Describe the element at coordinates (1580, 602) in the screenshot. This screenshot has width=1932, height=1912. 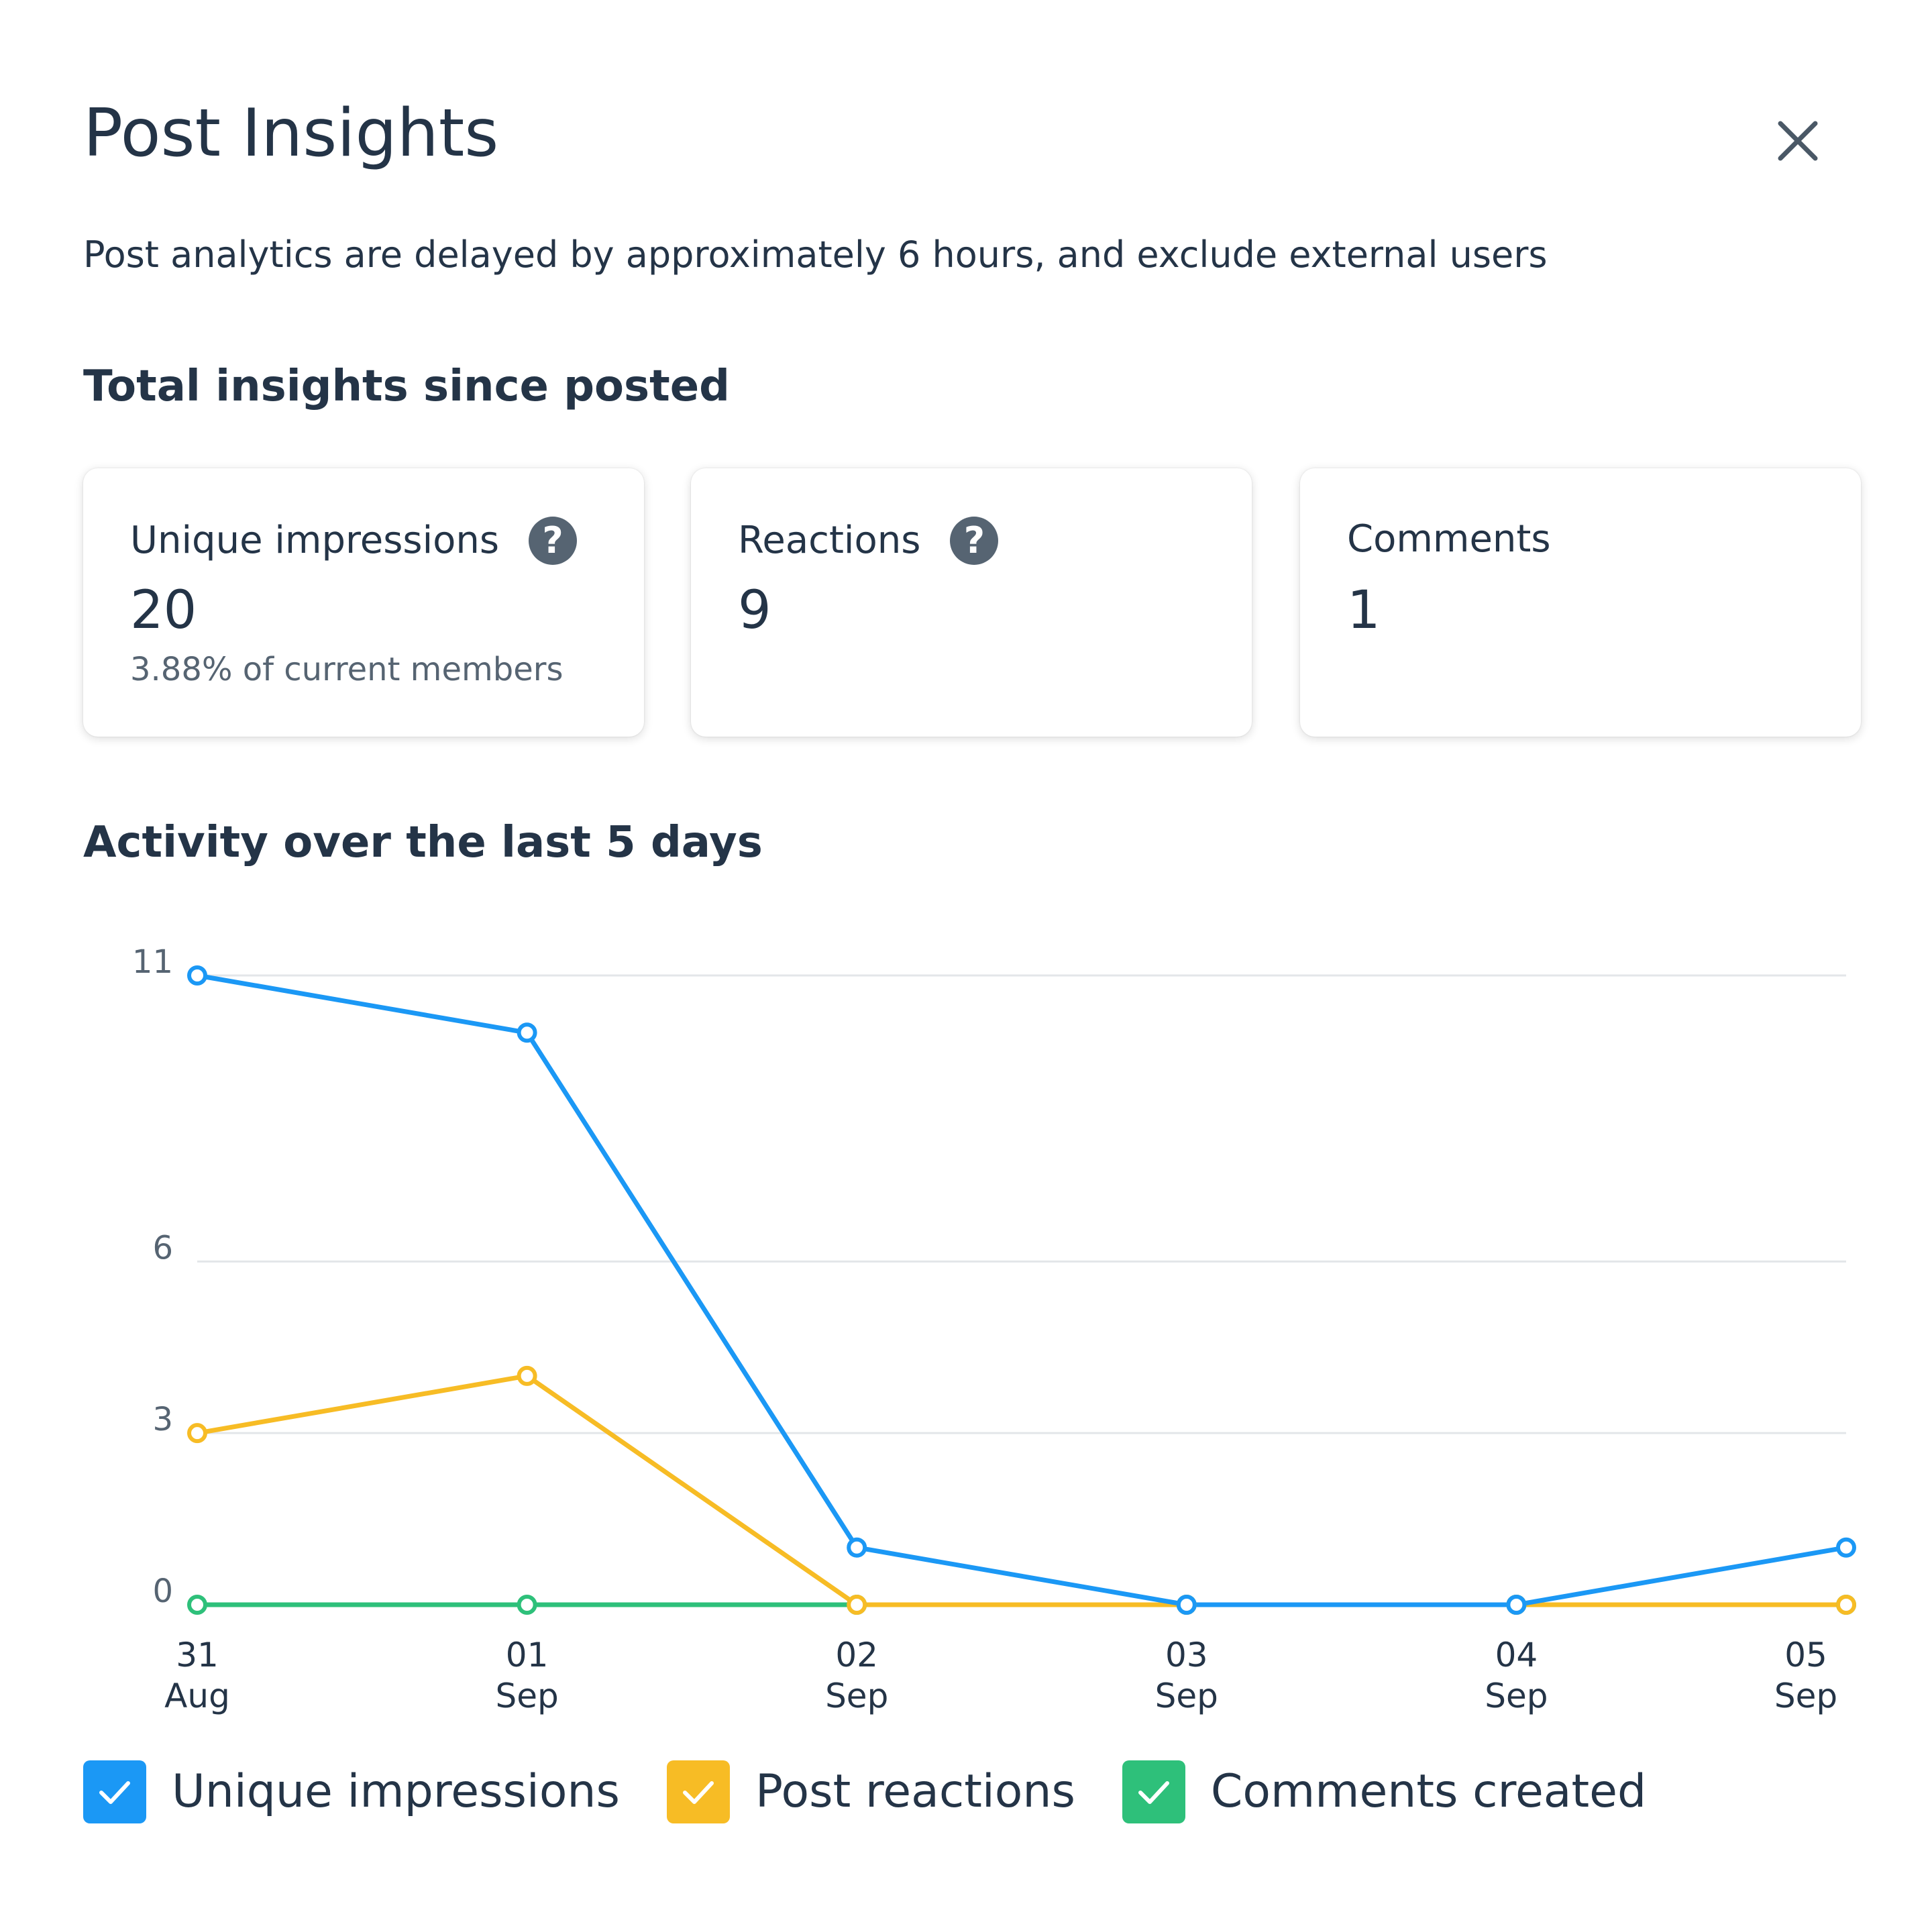
I see `comments-card: Comments 1` at that location.